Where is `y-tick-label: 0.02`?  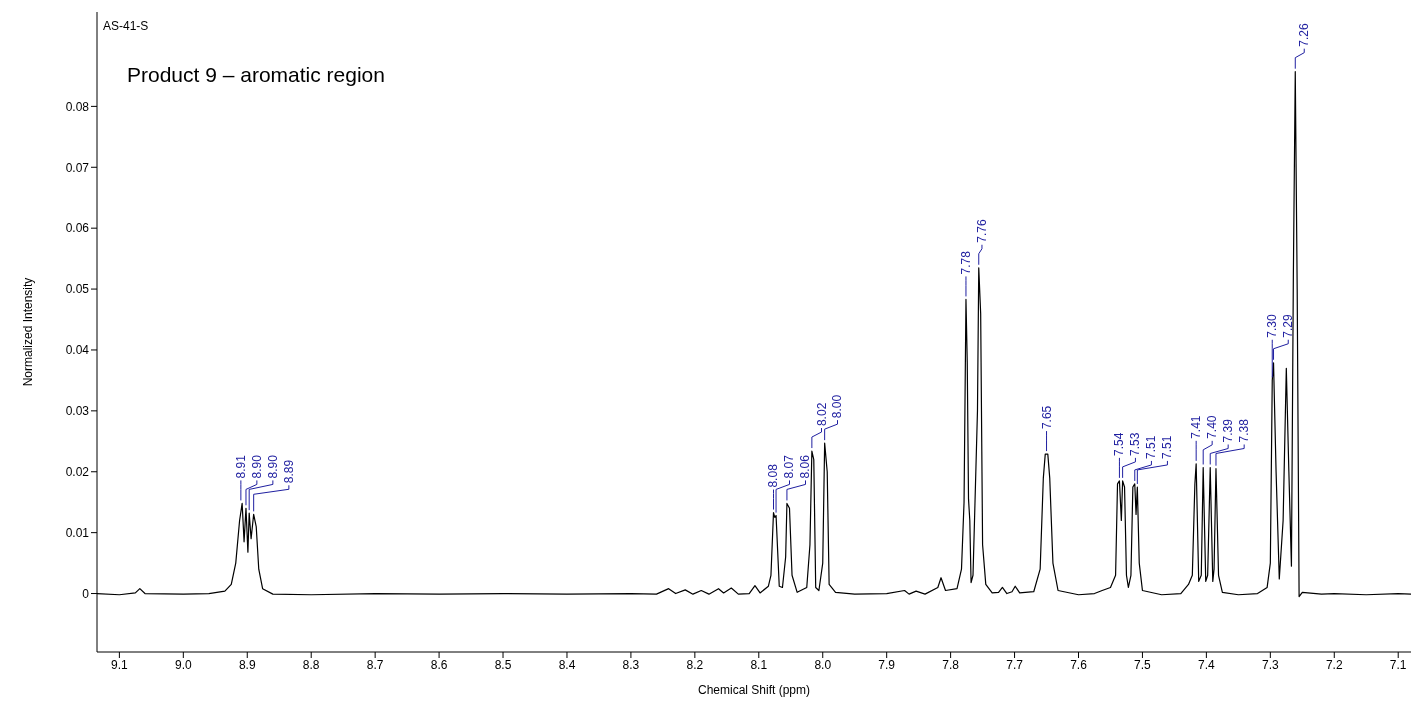
y-tick-label: 0.02 is located at coordinates (77, 472).